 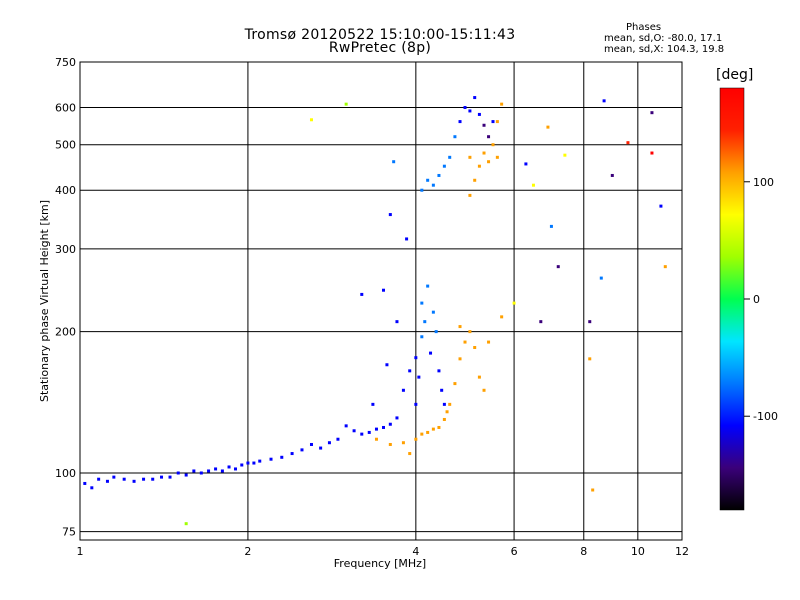 What do you see at coordinates (763, 182) in the screenshot?
I see `colorbar-tick-label: 100` at bounding box center [763, 182].